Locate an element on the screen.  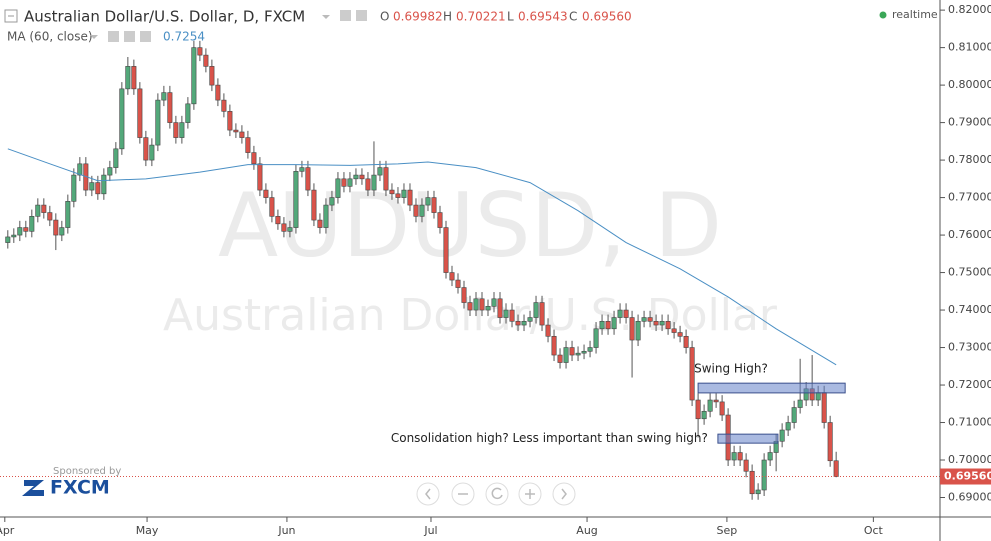
title-dropdown is located at coordinates (326, 17).